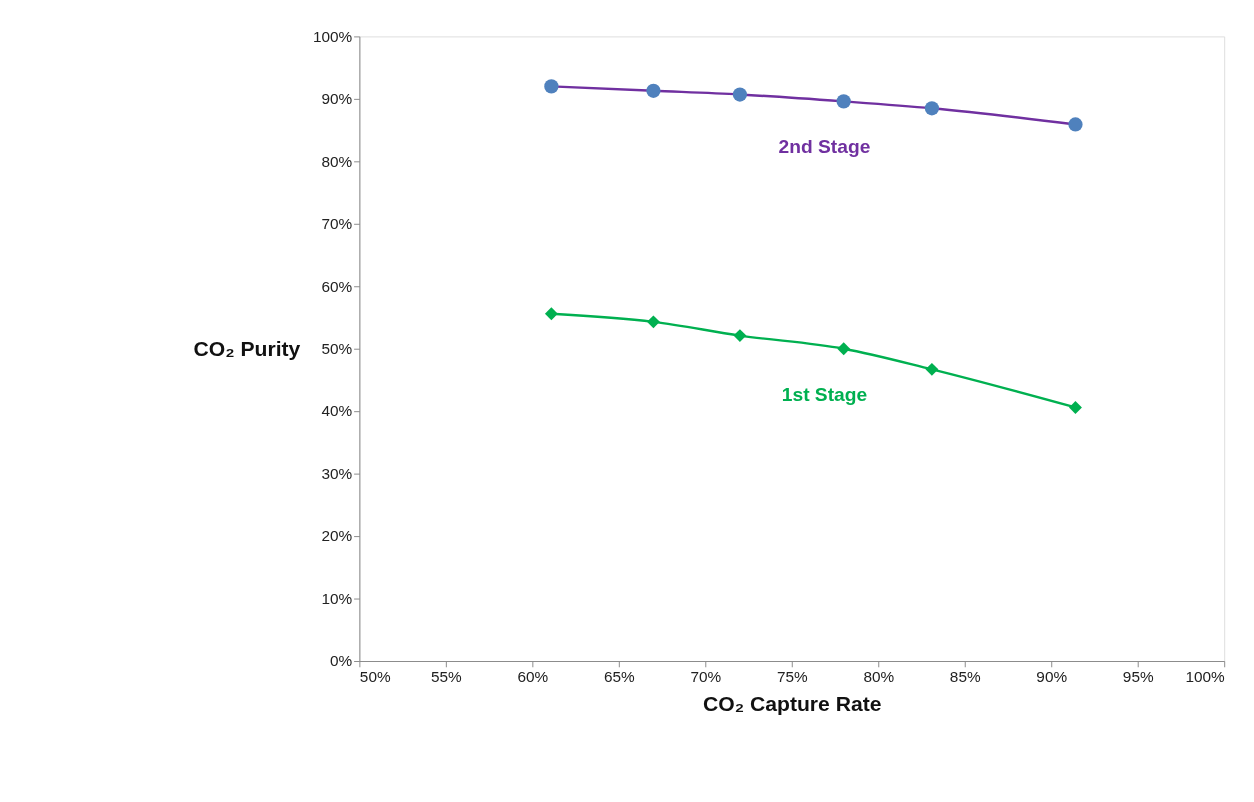 The image size is (1254, 802). What do you see at coordinates (792, 703) in the screenshot?
I see `x-axis-title: CO₂ Capture Rate` at bounding box center [792, 703].